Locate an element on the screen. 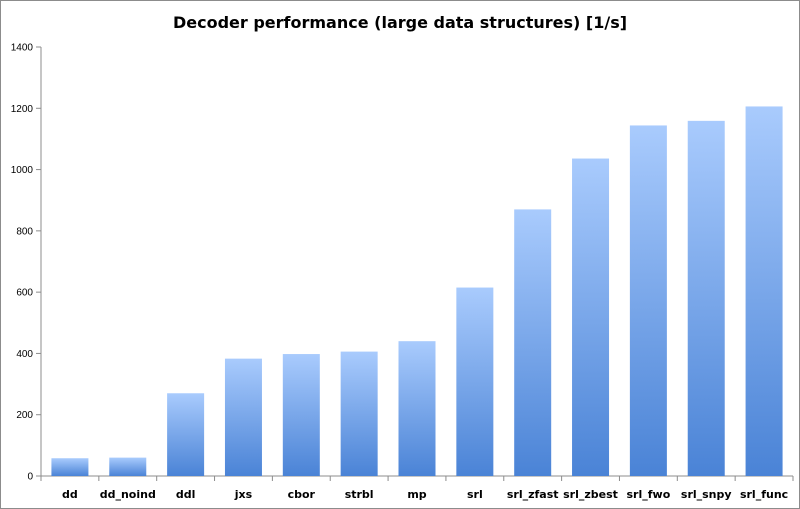  bar-srl-fwo is located at coordinates (648, 301).